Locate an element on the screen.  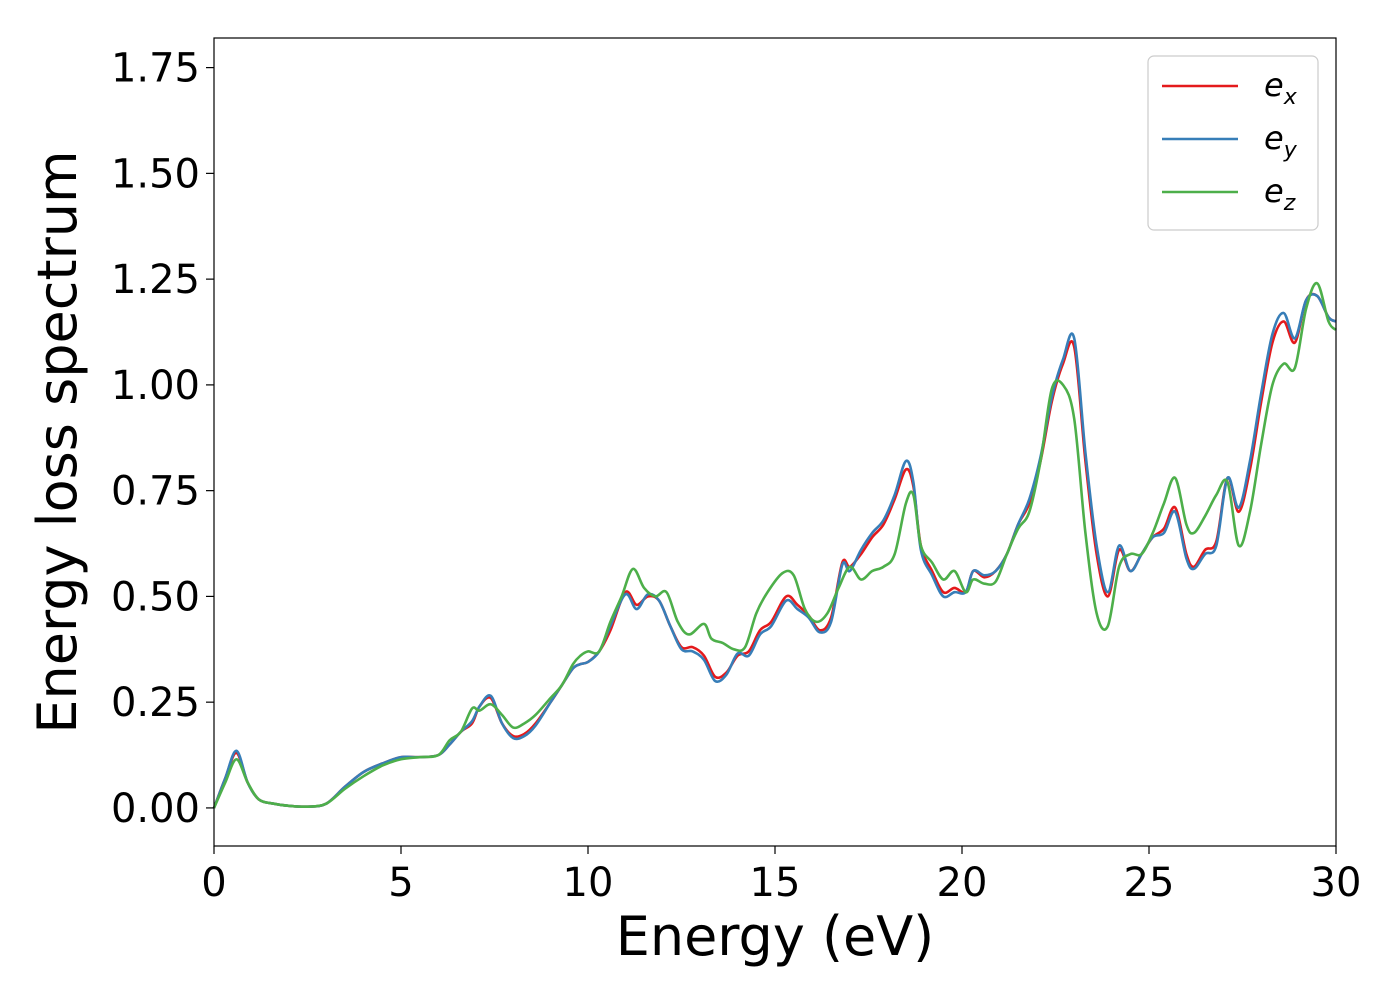
y-tick-label: 0.25 is located at coordinates (155, 703).